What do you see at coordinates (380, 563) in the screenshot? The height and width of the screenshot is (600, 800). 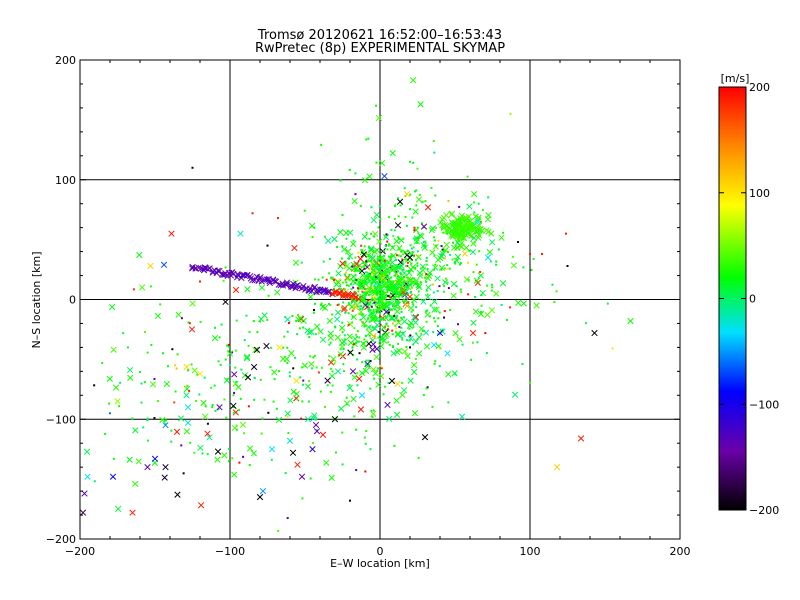 I see `x-axis-label: E–W location [km]` at bounding box center [380, 563].